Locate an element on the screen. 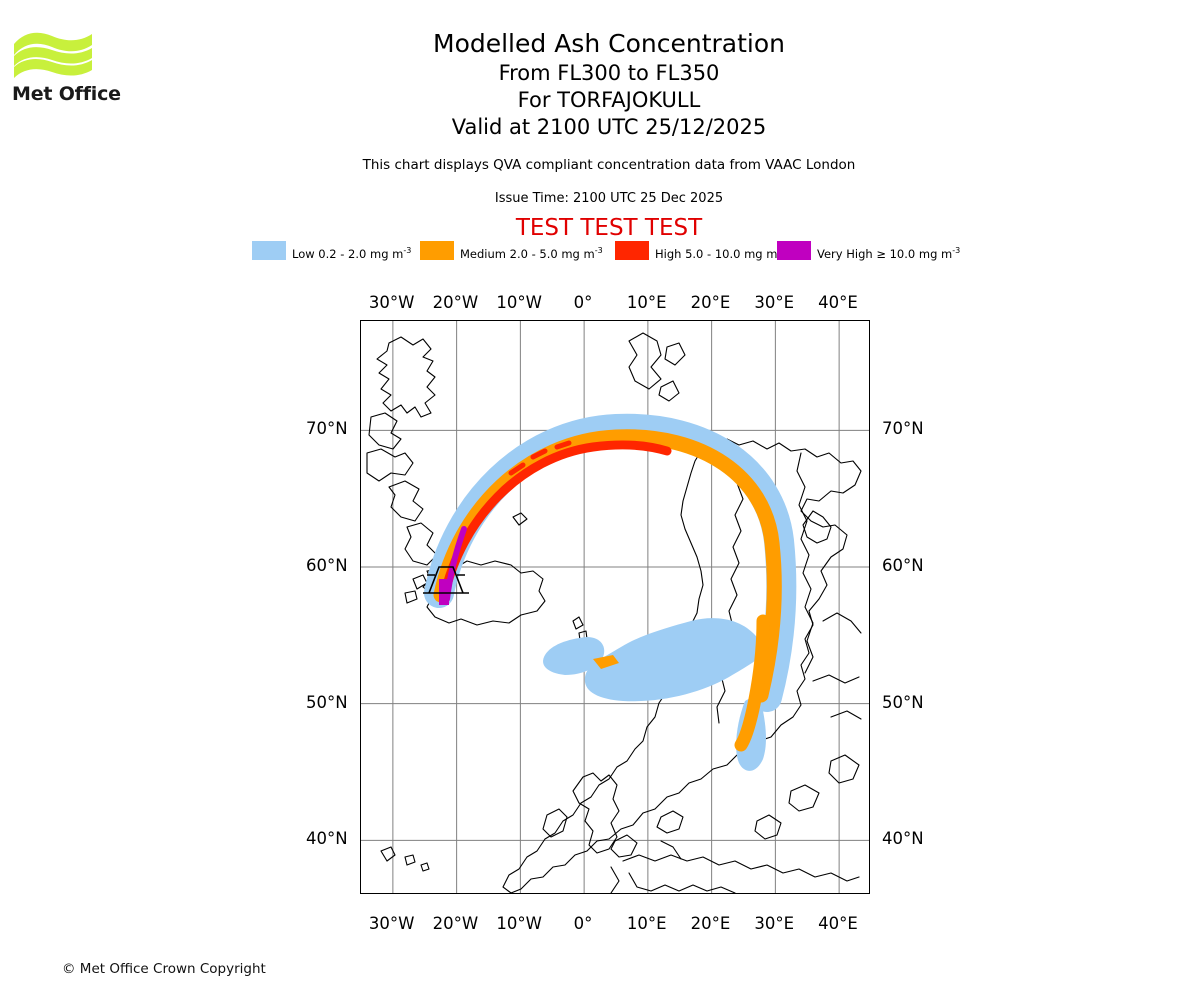 The height and width of the screenshot is (1000, 1200). lon-tick-label-top: 20°E is located at coordinates (710, 302).